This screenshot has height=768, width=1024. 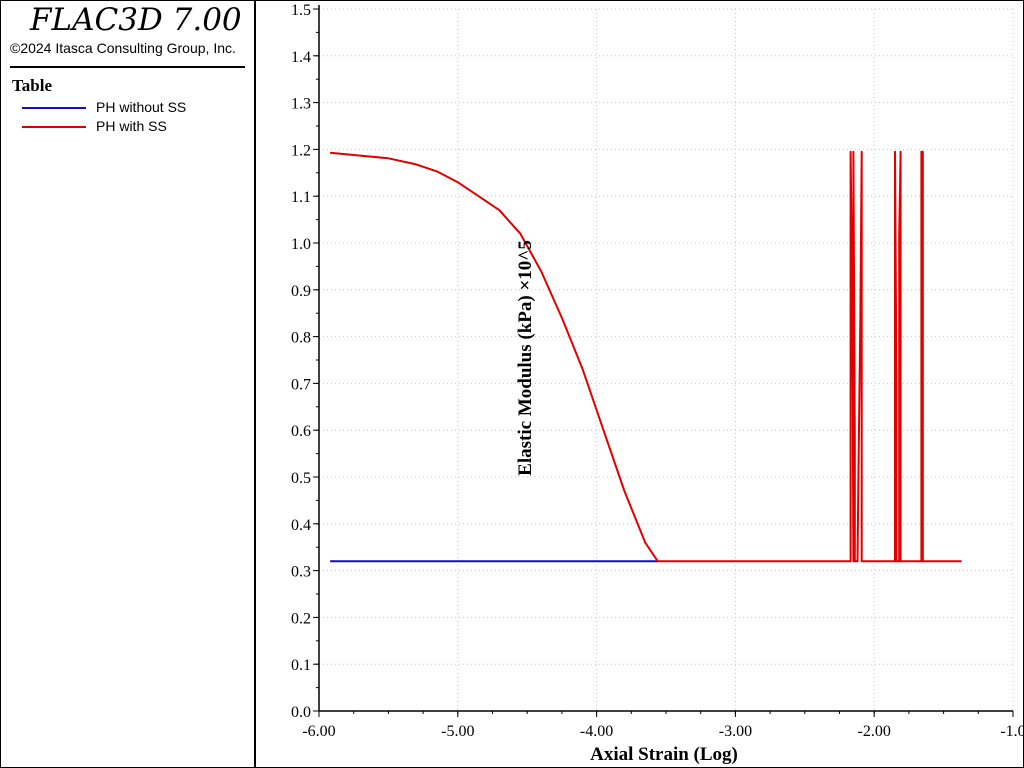 What do you see at coordinates (663, 731) in the screenshot?
I see `x-tick-labels: -6.00 -5.00 -4.00 -3.00 -2.00 -1.0` at bounding box center [663, 731].